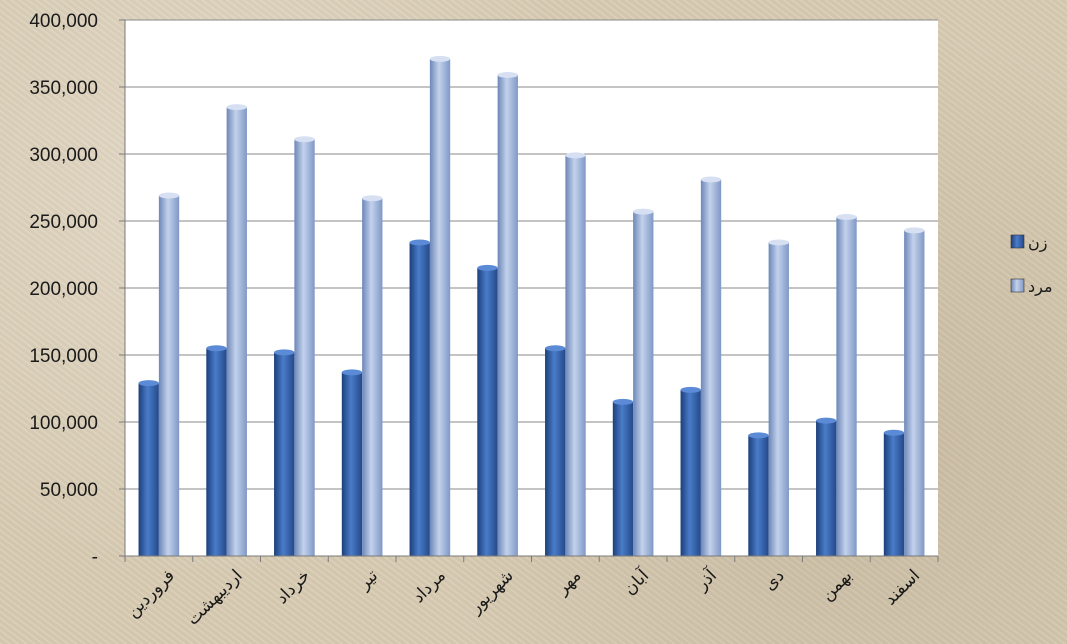 This screenshot has height=644, width=1067. Describe the element at coordinates (491, 592) in the screenshot. I see `x-category-label: شهریور` at that location.